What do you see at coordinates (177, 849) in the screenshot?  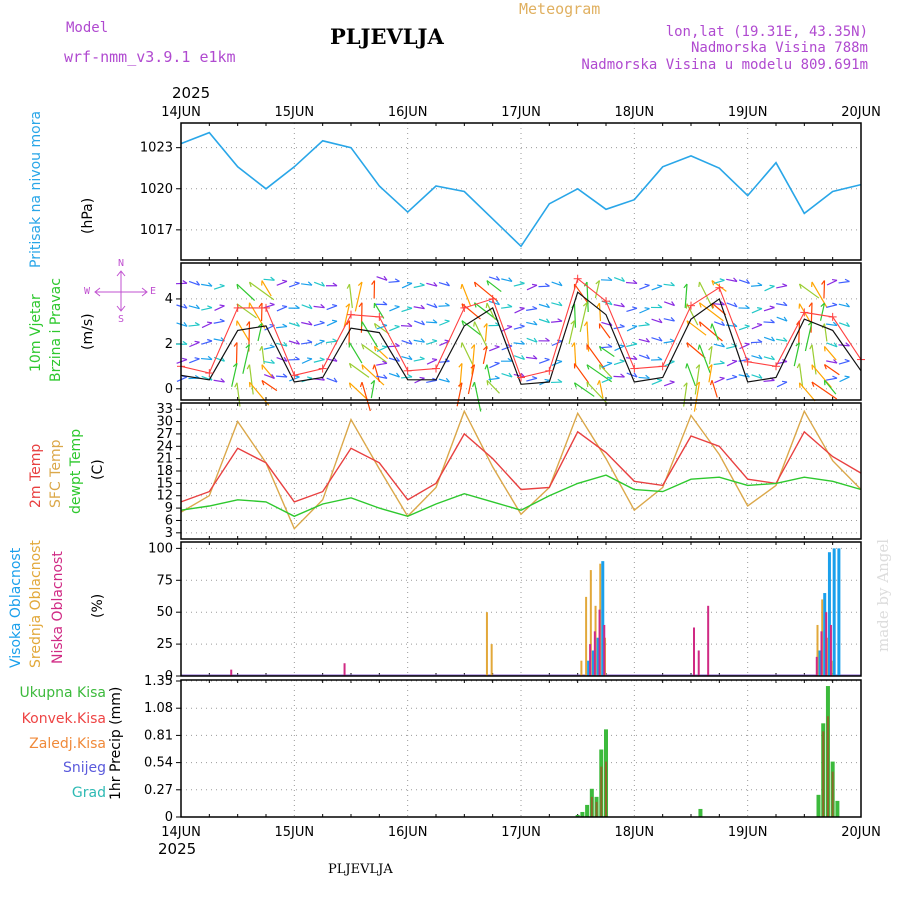 I see `bottom-year-label: 2025` at bounding box center [177, 849].